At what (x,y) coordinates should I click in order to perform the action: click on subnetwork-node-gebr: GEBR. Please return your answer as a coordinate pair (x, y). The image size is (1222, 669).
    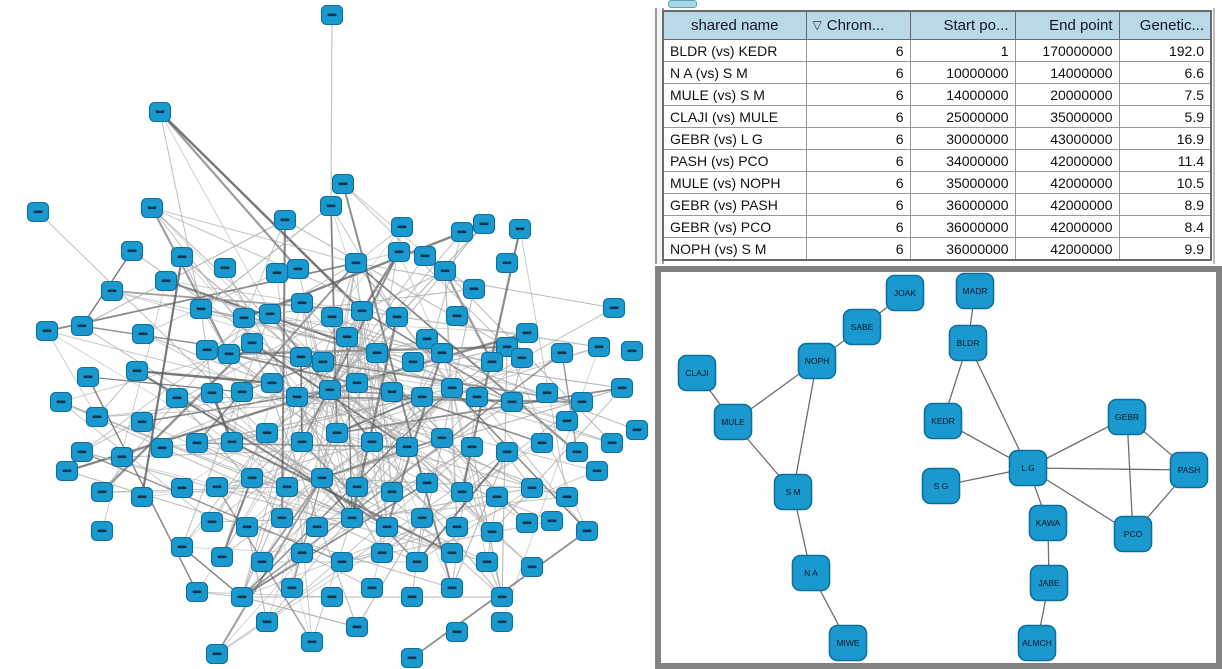
    Looking at the image, I should click on (1127, 417).